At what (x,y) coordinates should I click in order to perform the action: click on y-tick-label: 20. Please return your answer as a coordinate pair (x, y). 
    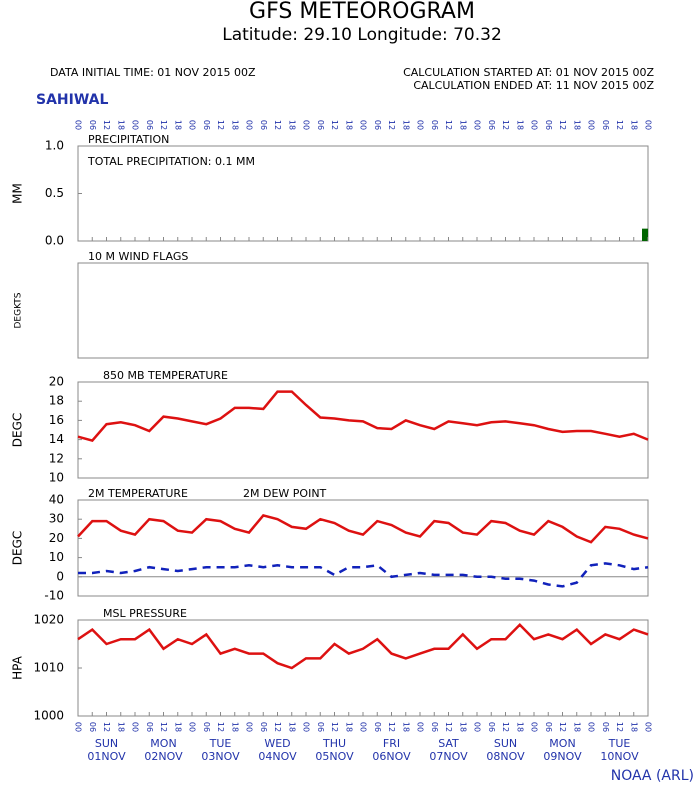
    Looking at the image, I should click on (56, 382).